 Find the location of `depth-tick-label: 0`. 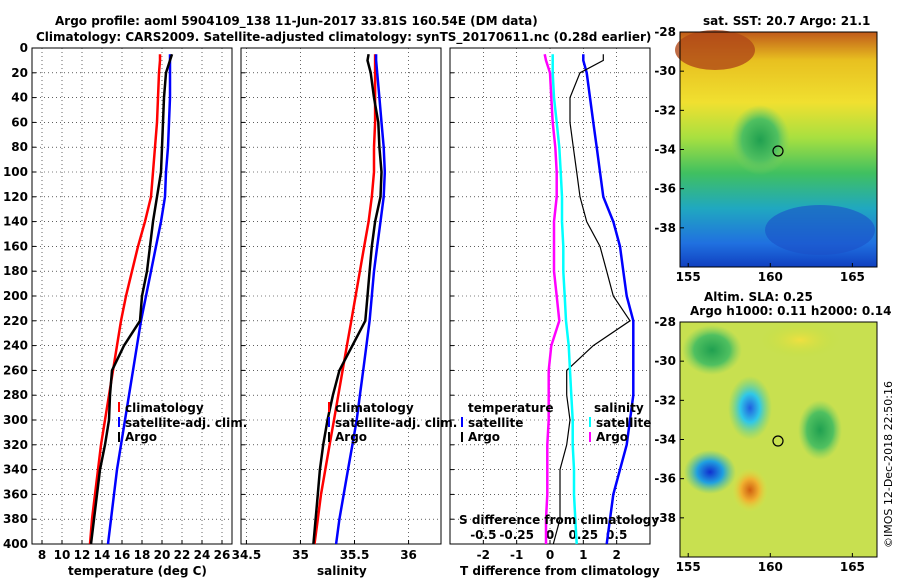

depth-tick-label: 0 is located at coordinates (24, 48).